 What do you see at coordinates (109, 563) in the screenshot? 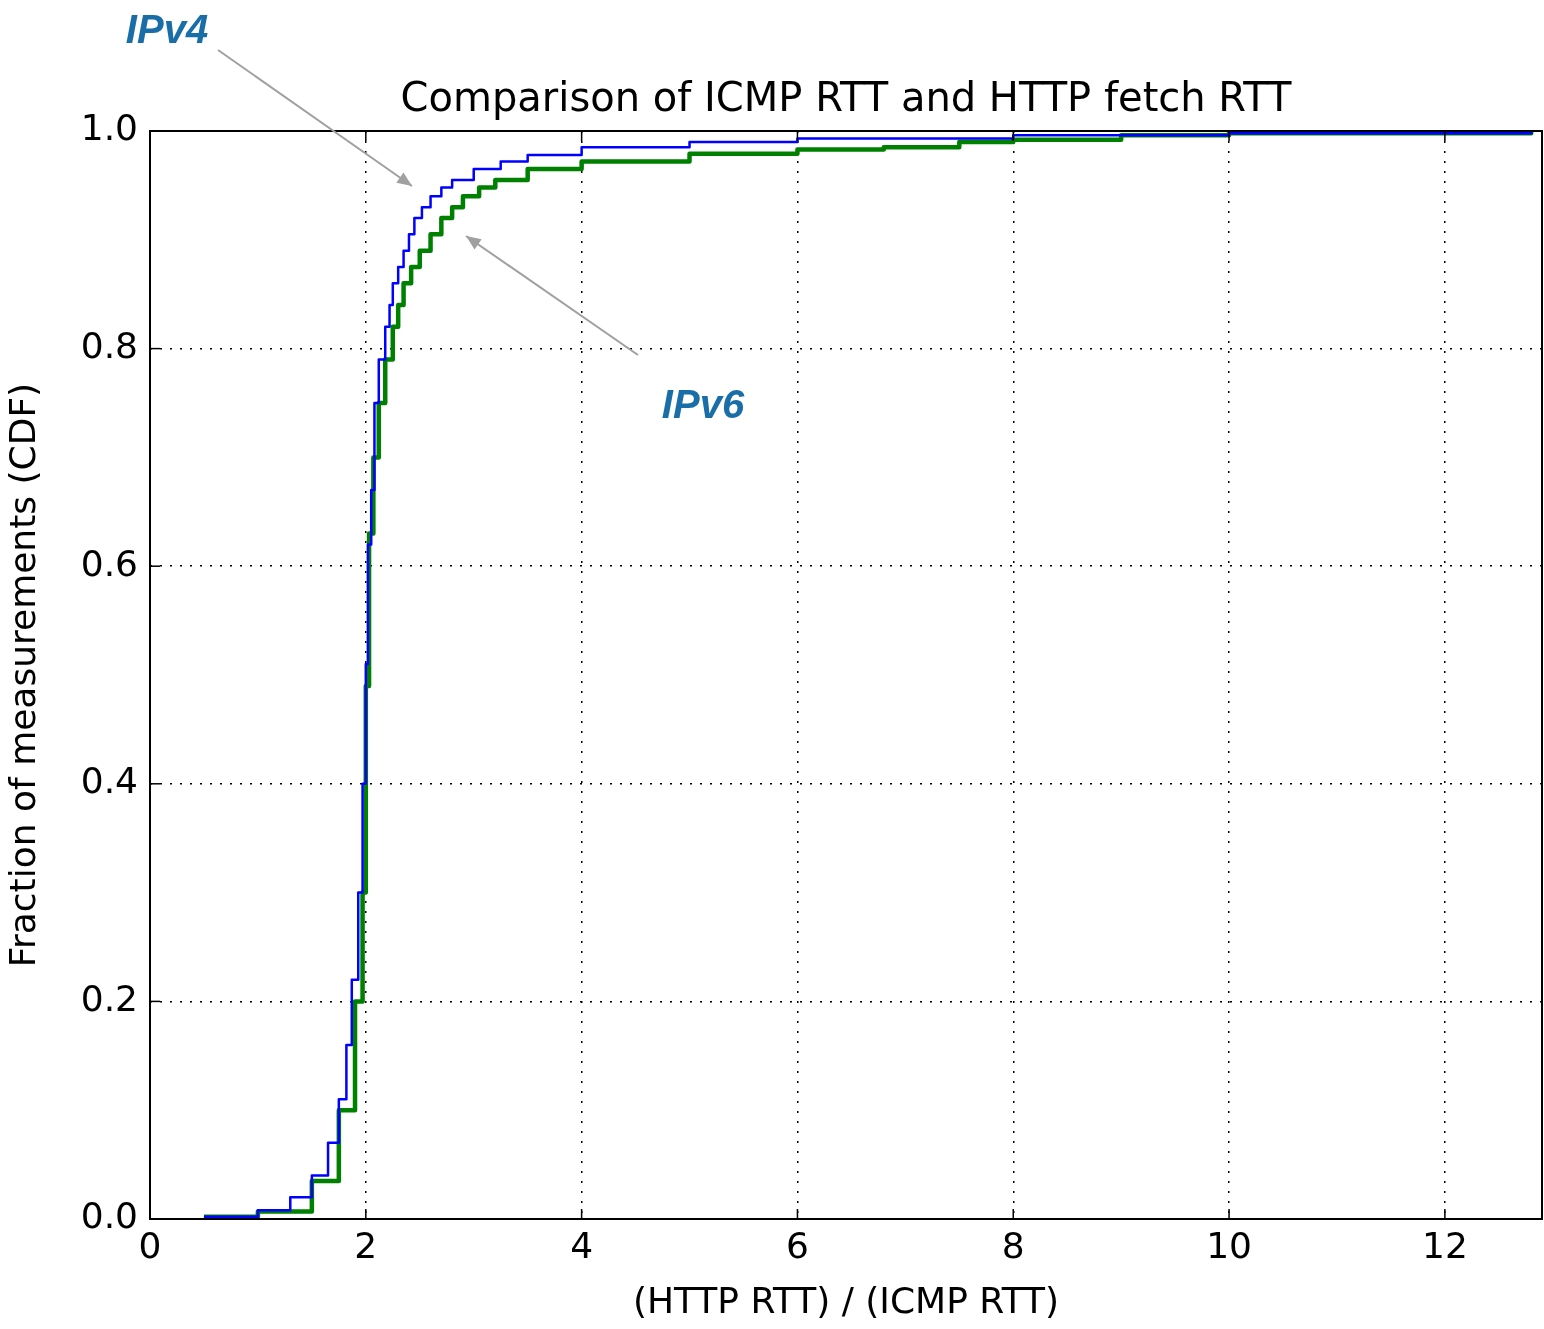
I see `y-tick-label: 0.6` at bounding box center [109, 563].